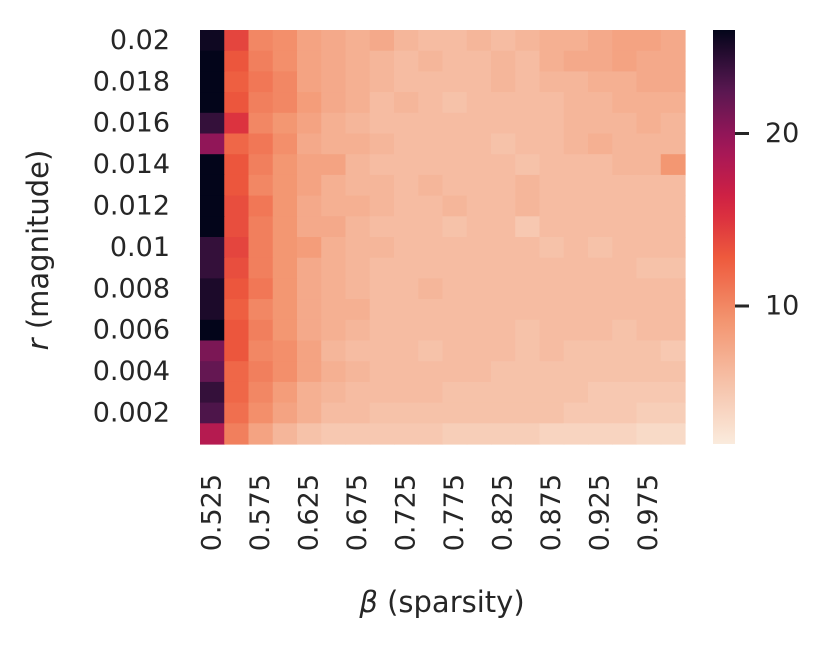 The height and width of the screenshot is (648, 831). I want to click on y-tick-label: 0.02, so click(140, 40).